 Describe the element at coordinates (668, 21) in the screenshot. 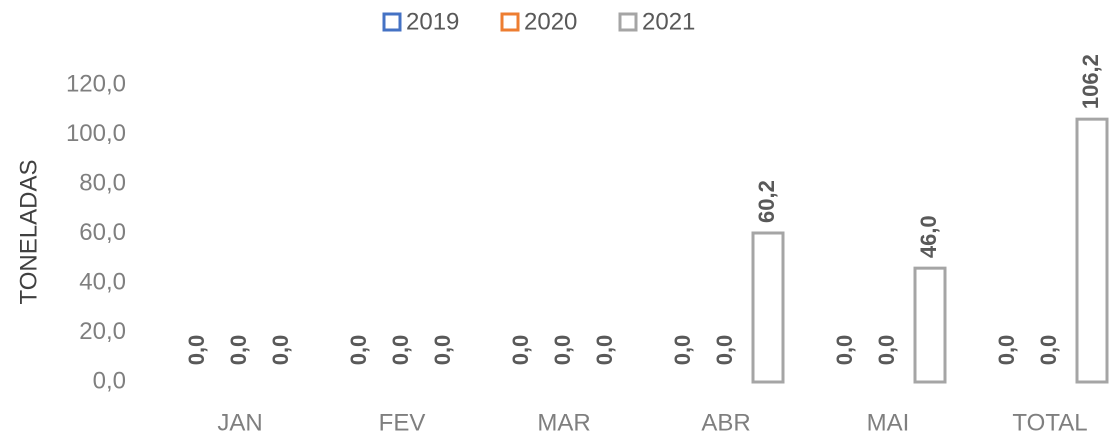

I see `legend-label: 2021` at that location.